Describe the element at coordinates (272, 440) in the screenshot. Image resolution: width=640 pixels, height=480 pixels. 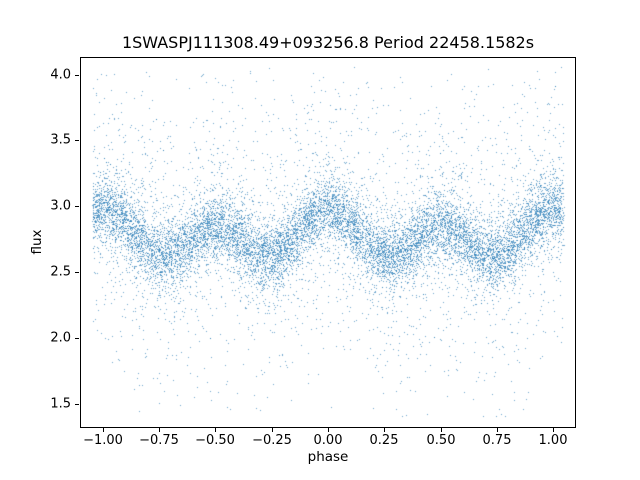
I see `x-tick-label: −0.25` at that location.